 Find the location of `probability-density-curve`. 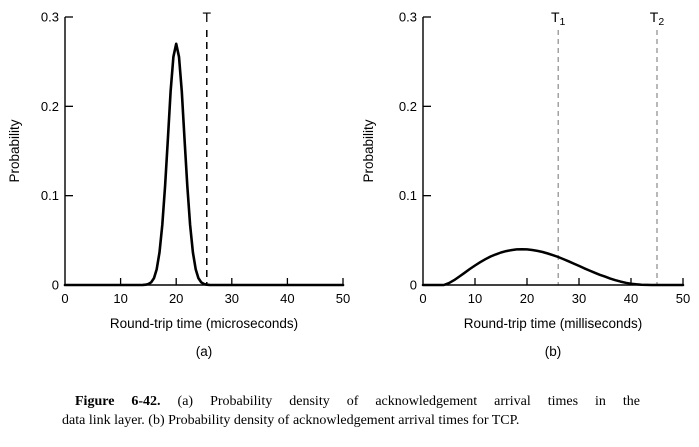

probability-density-curve is located at coordinates (553, 267).